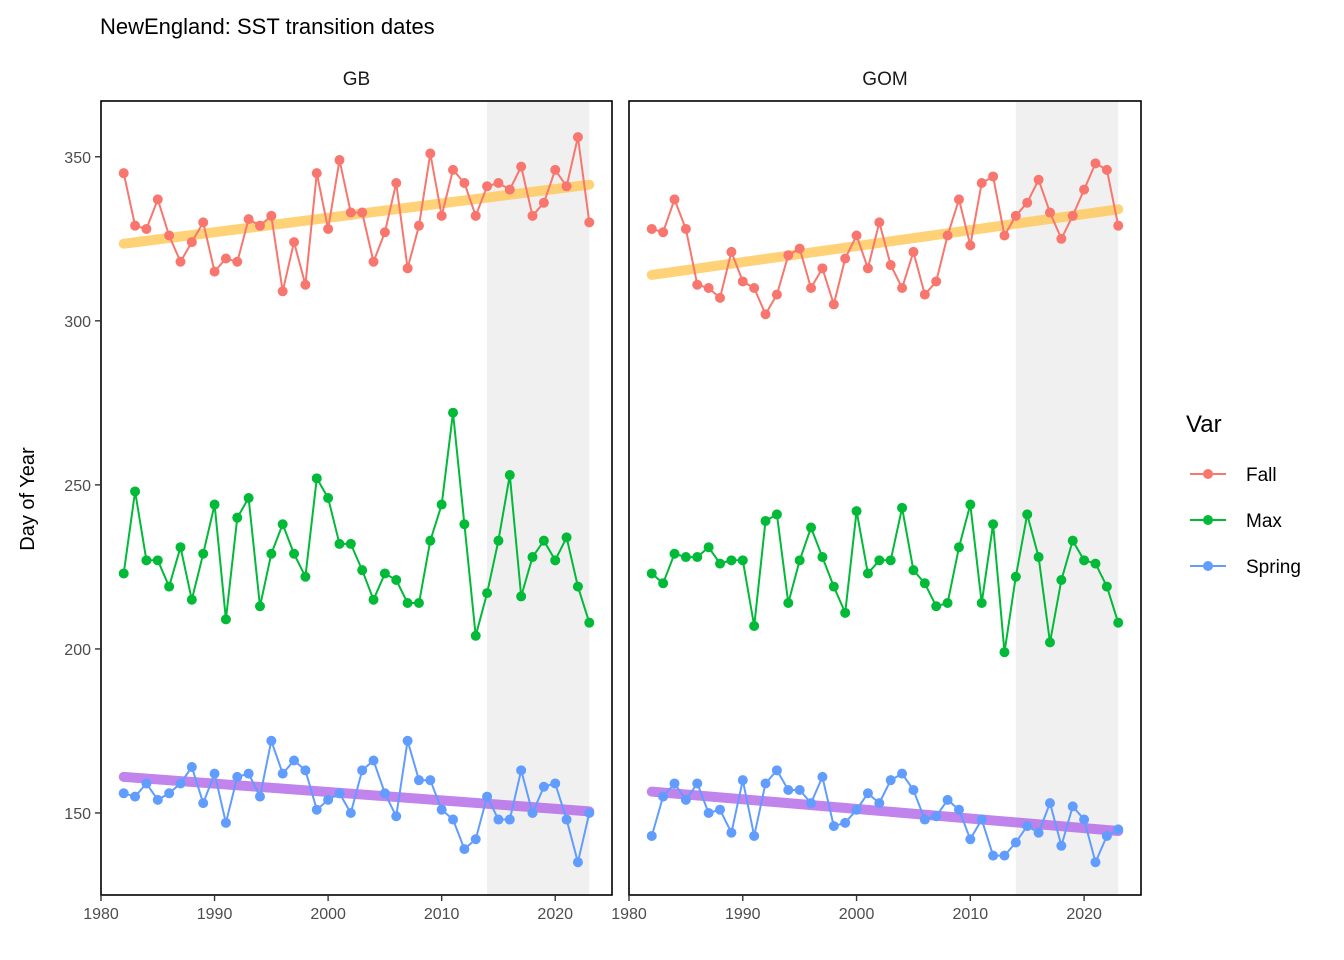 The image size is (1344, 960). I want to click on chart-title: NewEngland: SST transition dates, so click(267, 26).